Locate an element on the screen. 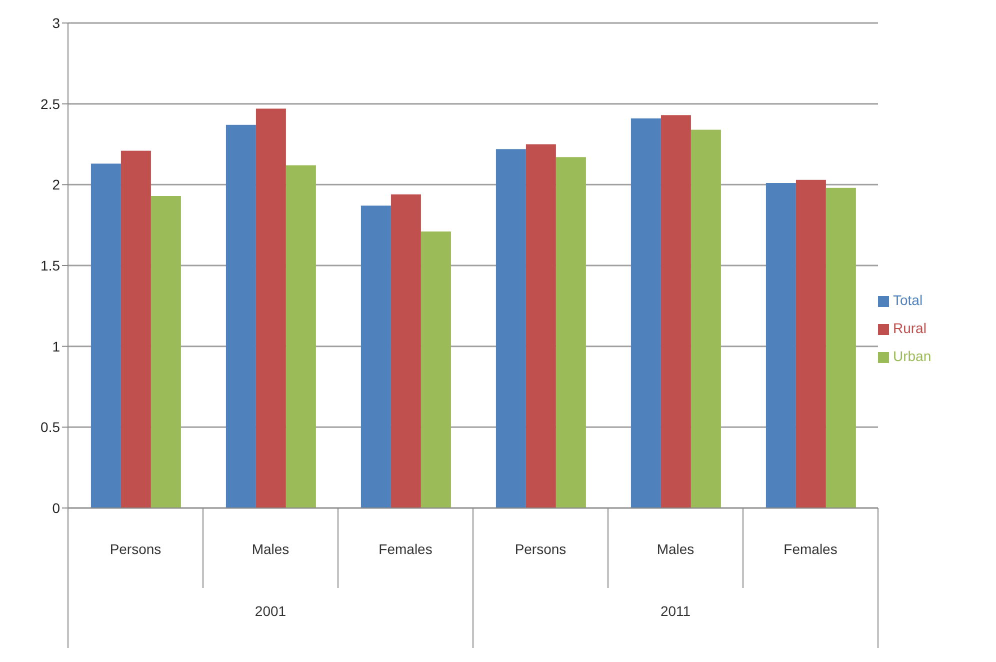  y-tick-label: 0 is located at coordinates (56, 508).